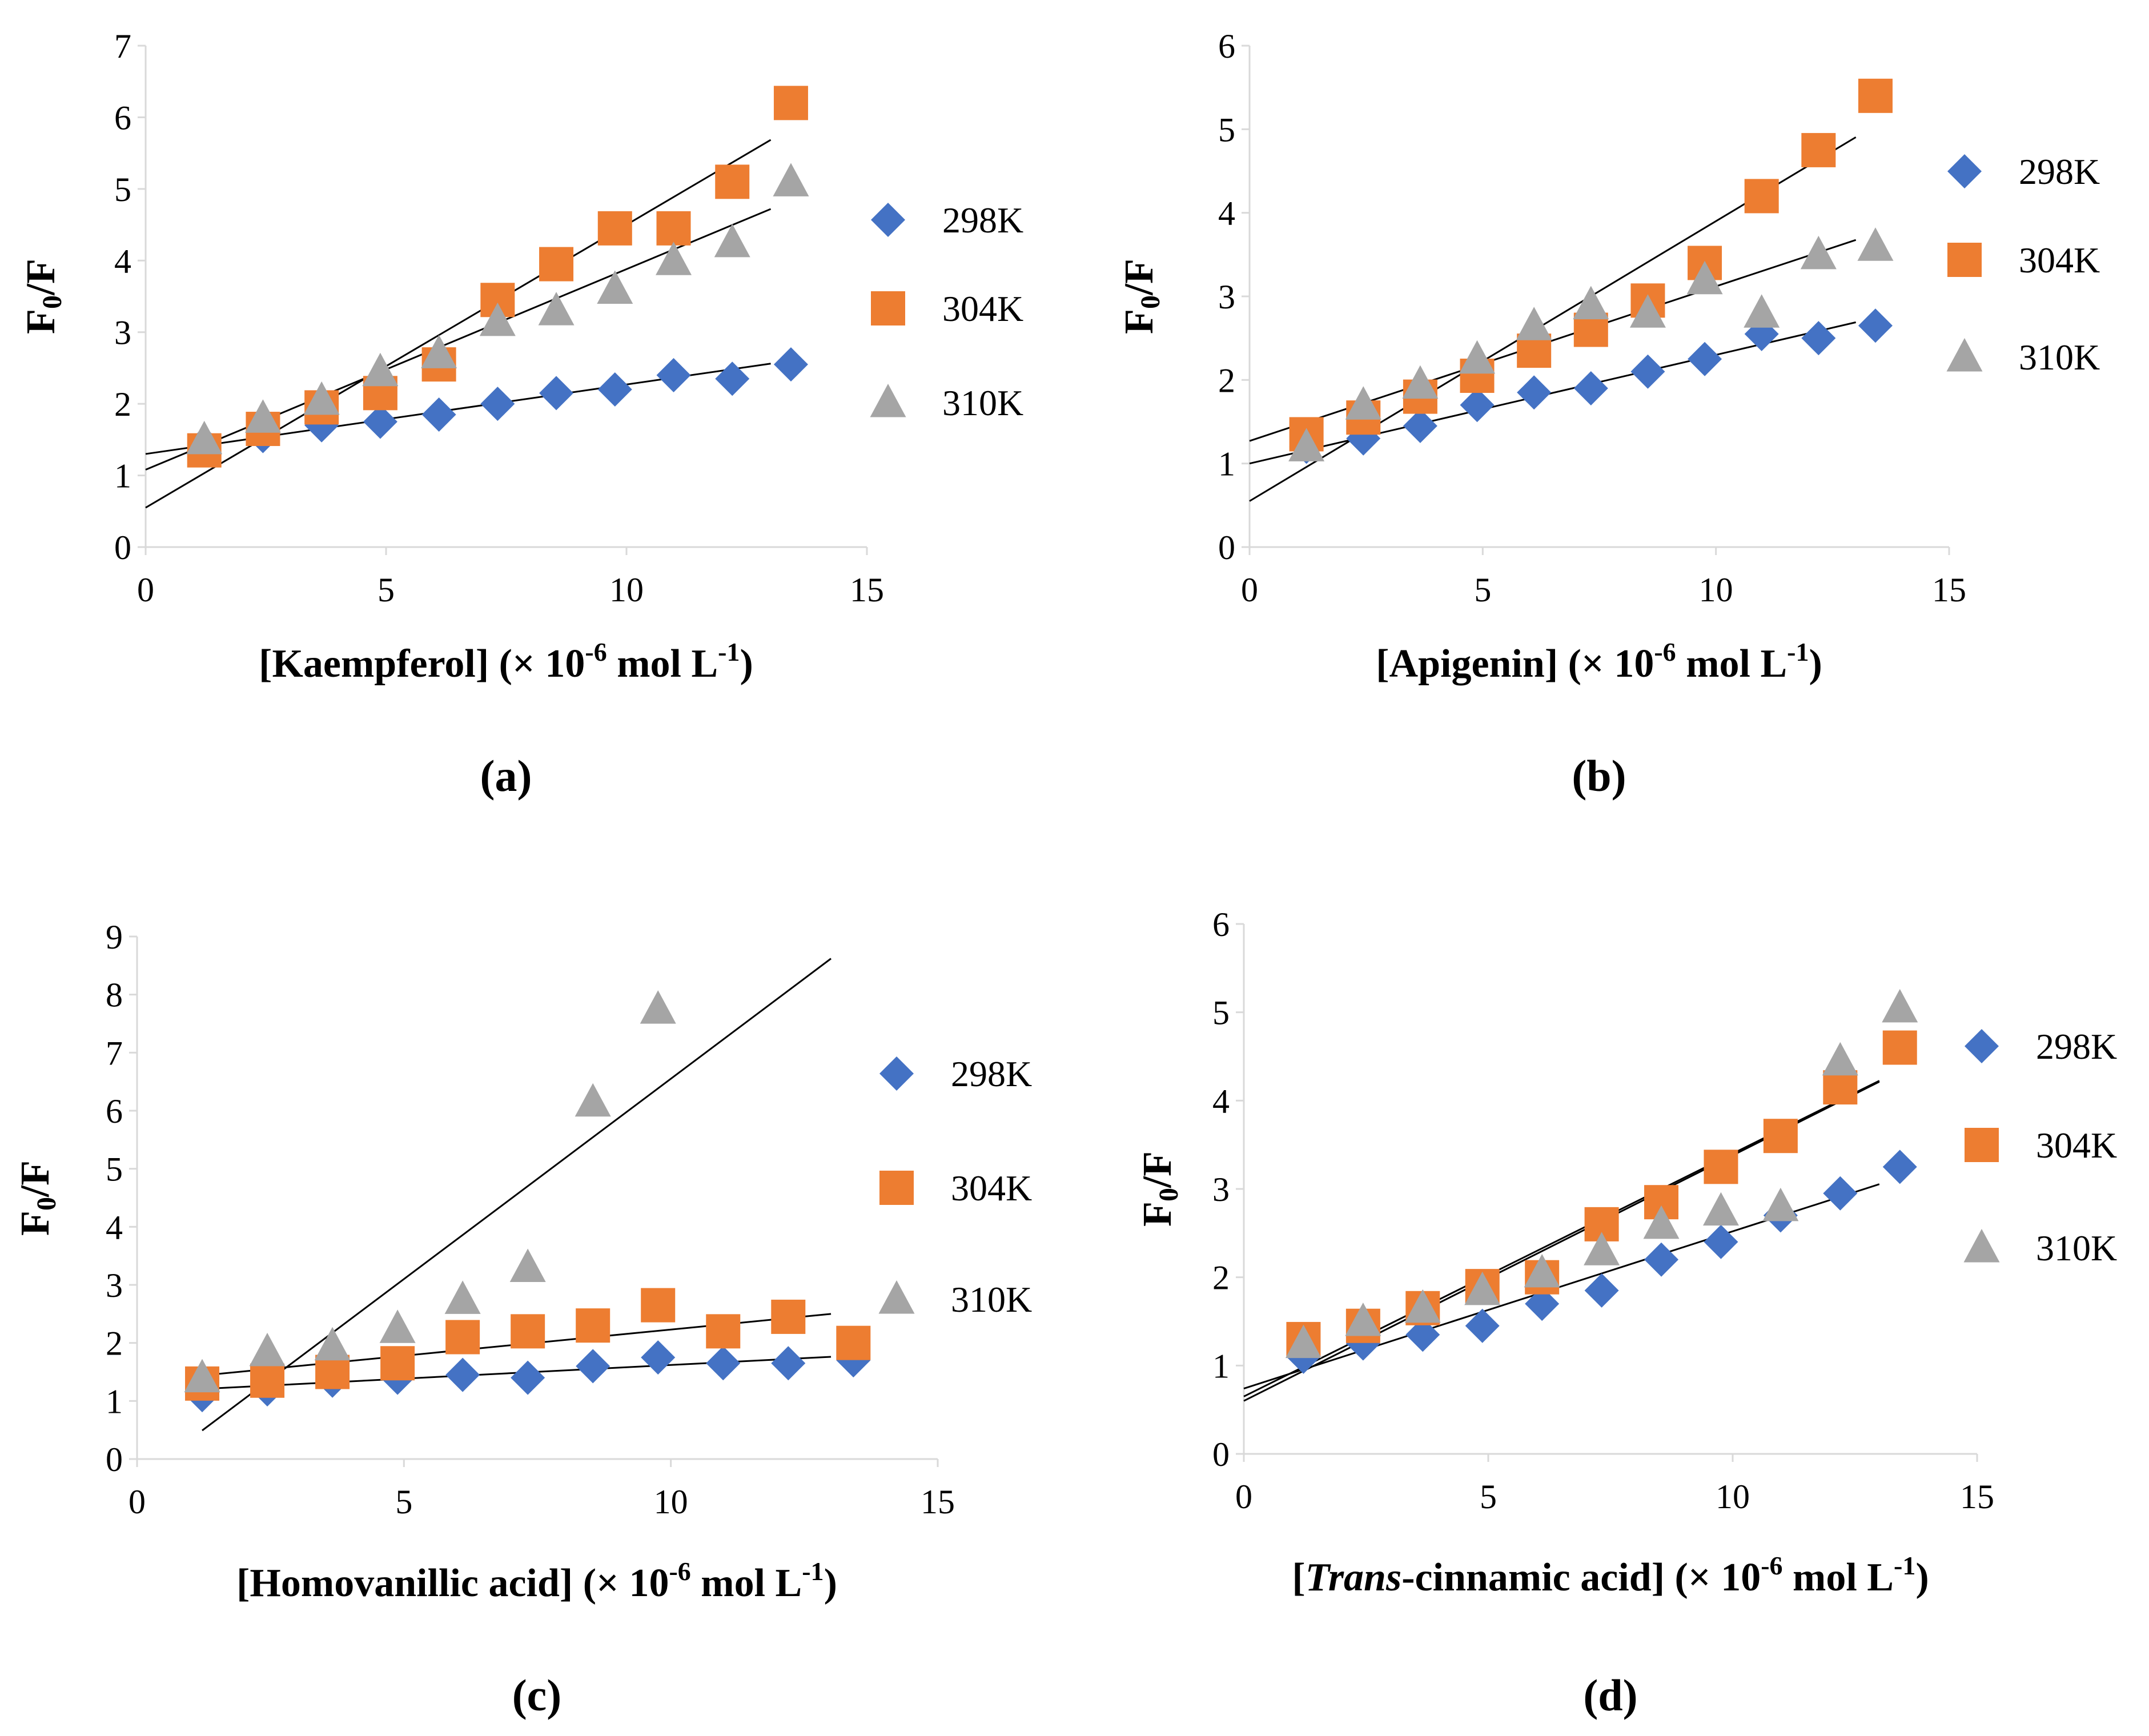  What do you see at coordinates (2076, 1145) in the screenshot?
I see `legend-label-304K: 304K` at bounding box center [2076, 1145].